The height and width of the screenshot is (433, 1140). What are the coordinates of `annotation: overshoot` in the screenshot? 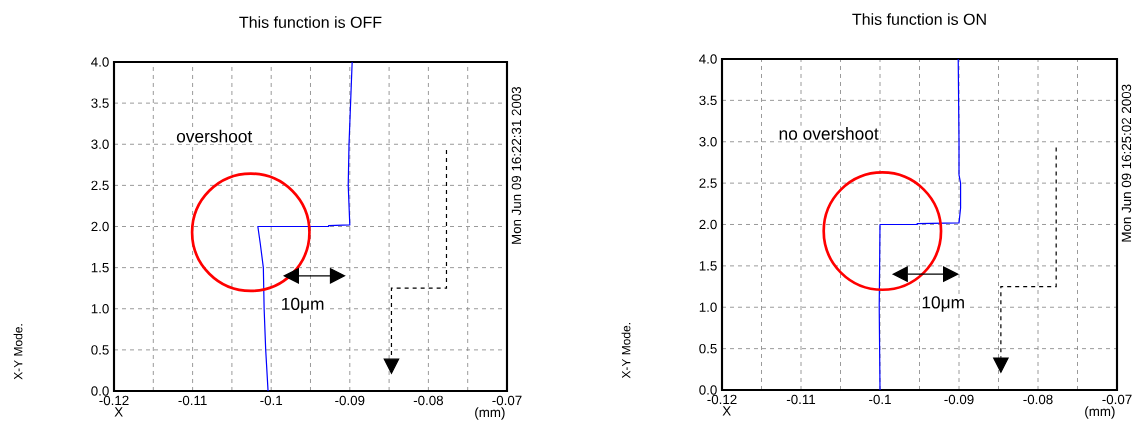 It's located at (214, 136).